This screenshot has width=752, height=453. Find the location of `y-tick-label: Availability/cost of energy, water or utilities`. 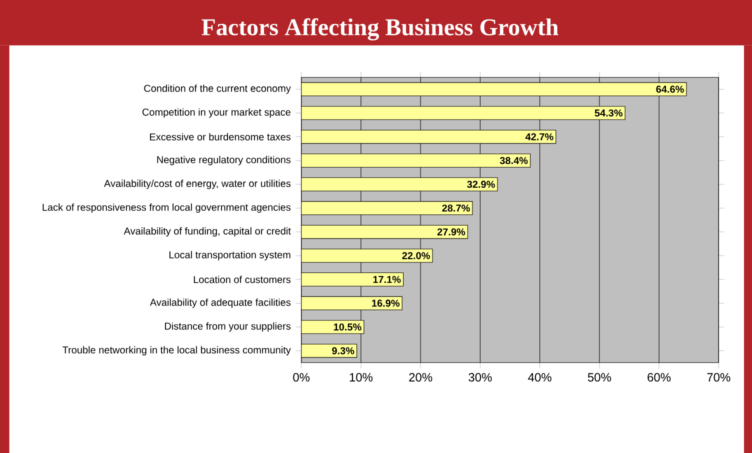

y-tick-label: Availability/cost of energy, water or utilities is located at coordinates (197, 184).